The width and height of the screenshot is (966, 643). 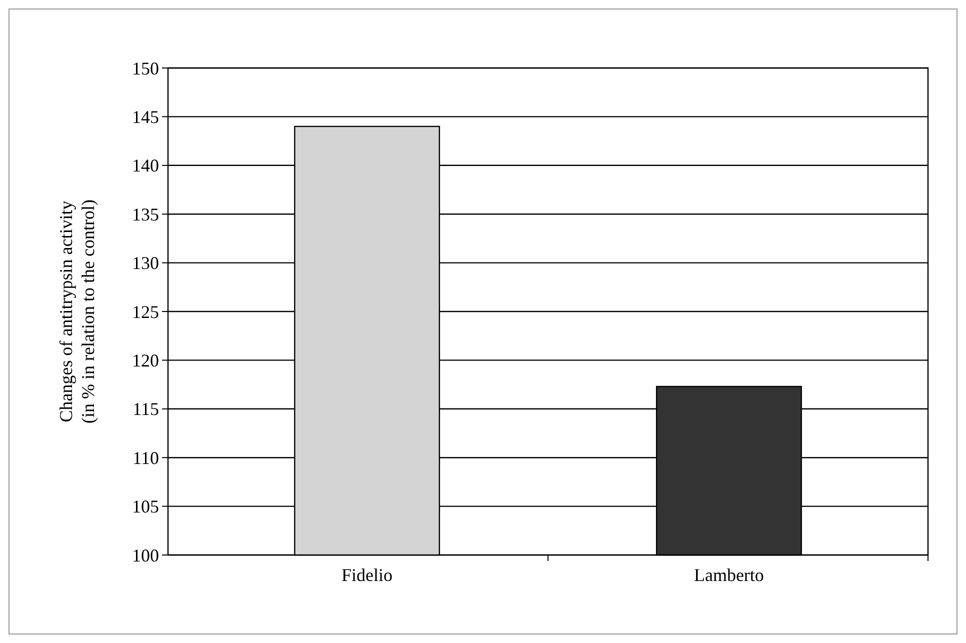 I want to click on y-tick-label: 100, so click(x=145, y=555).